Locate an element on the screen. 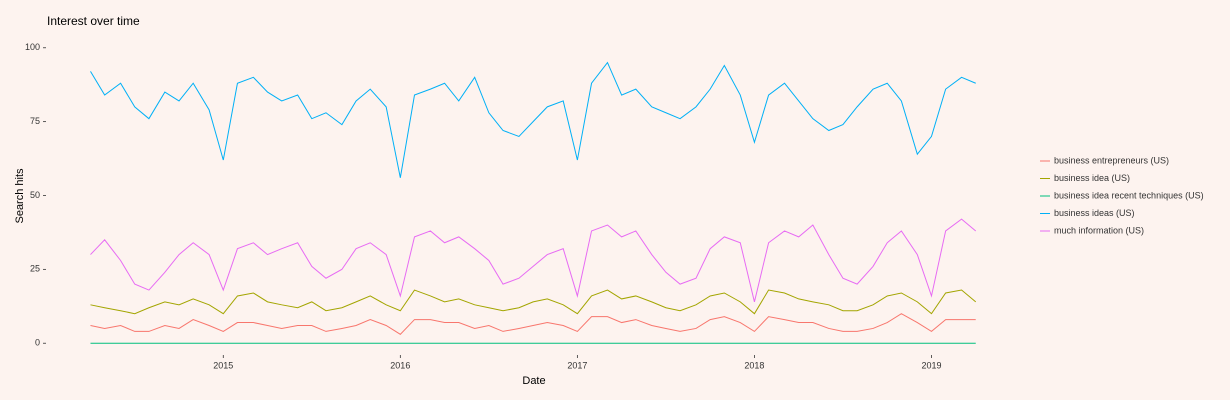 The image size is (1230, 400). x-tick-label: 2015 is located at coordinates (223, 365).